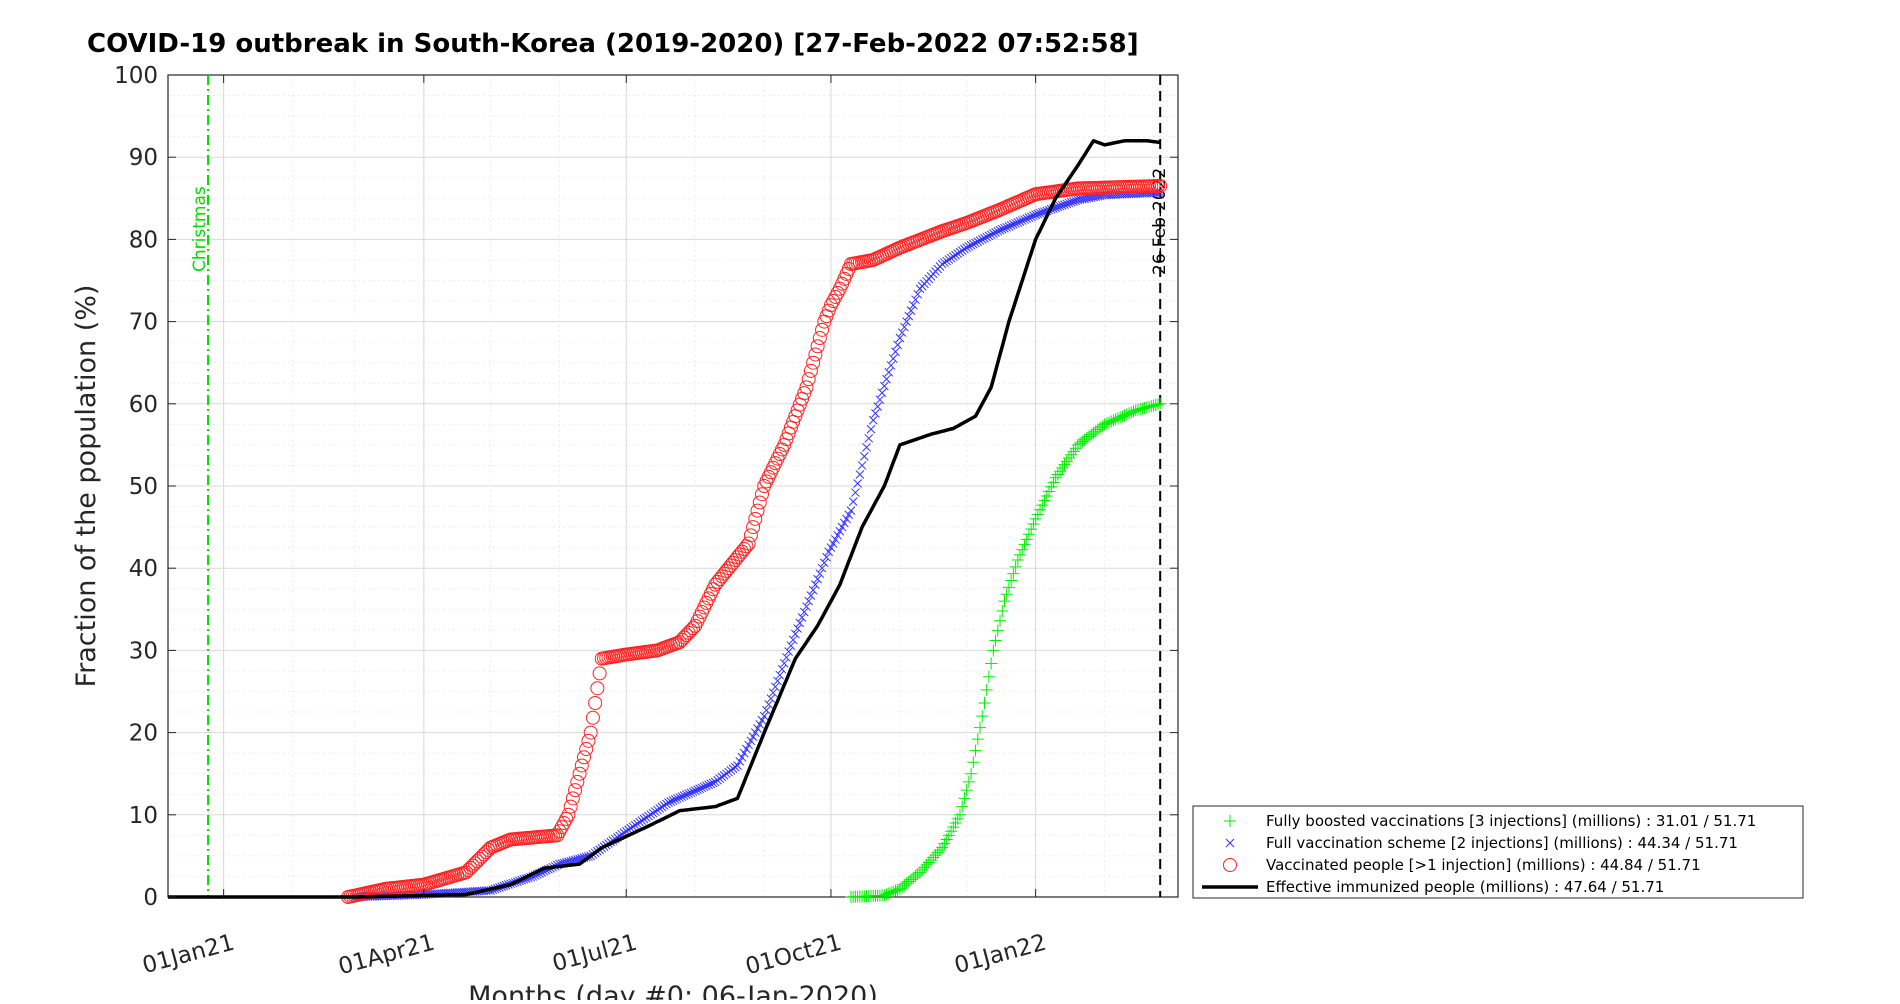 The width and height of the screenshot is (1900, 1004). What do you see at coordinates (189, 954) in the screenshot?
I see `x-tick-label: 01Jan21` at bounding box center [189, 954].